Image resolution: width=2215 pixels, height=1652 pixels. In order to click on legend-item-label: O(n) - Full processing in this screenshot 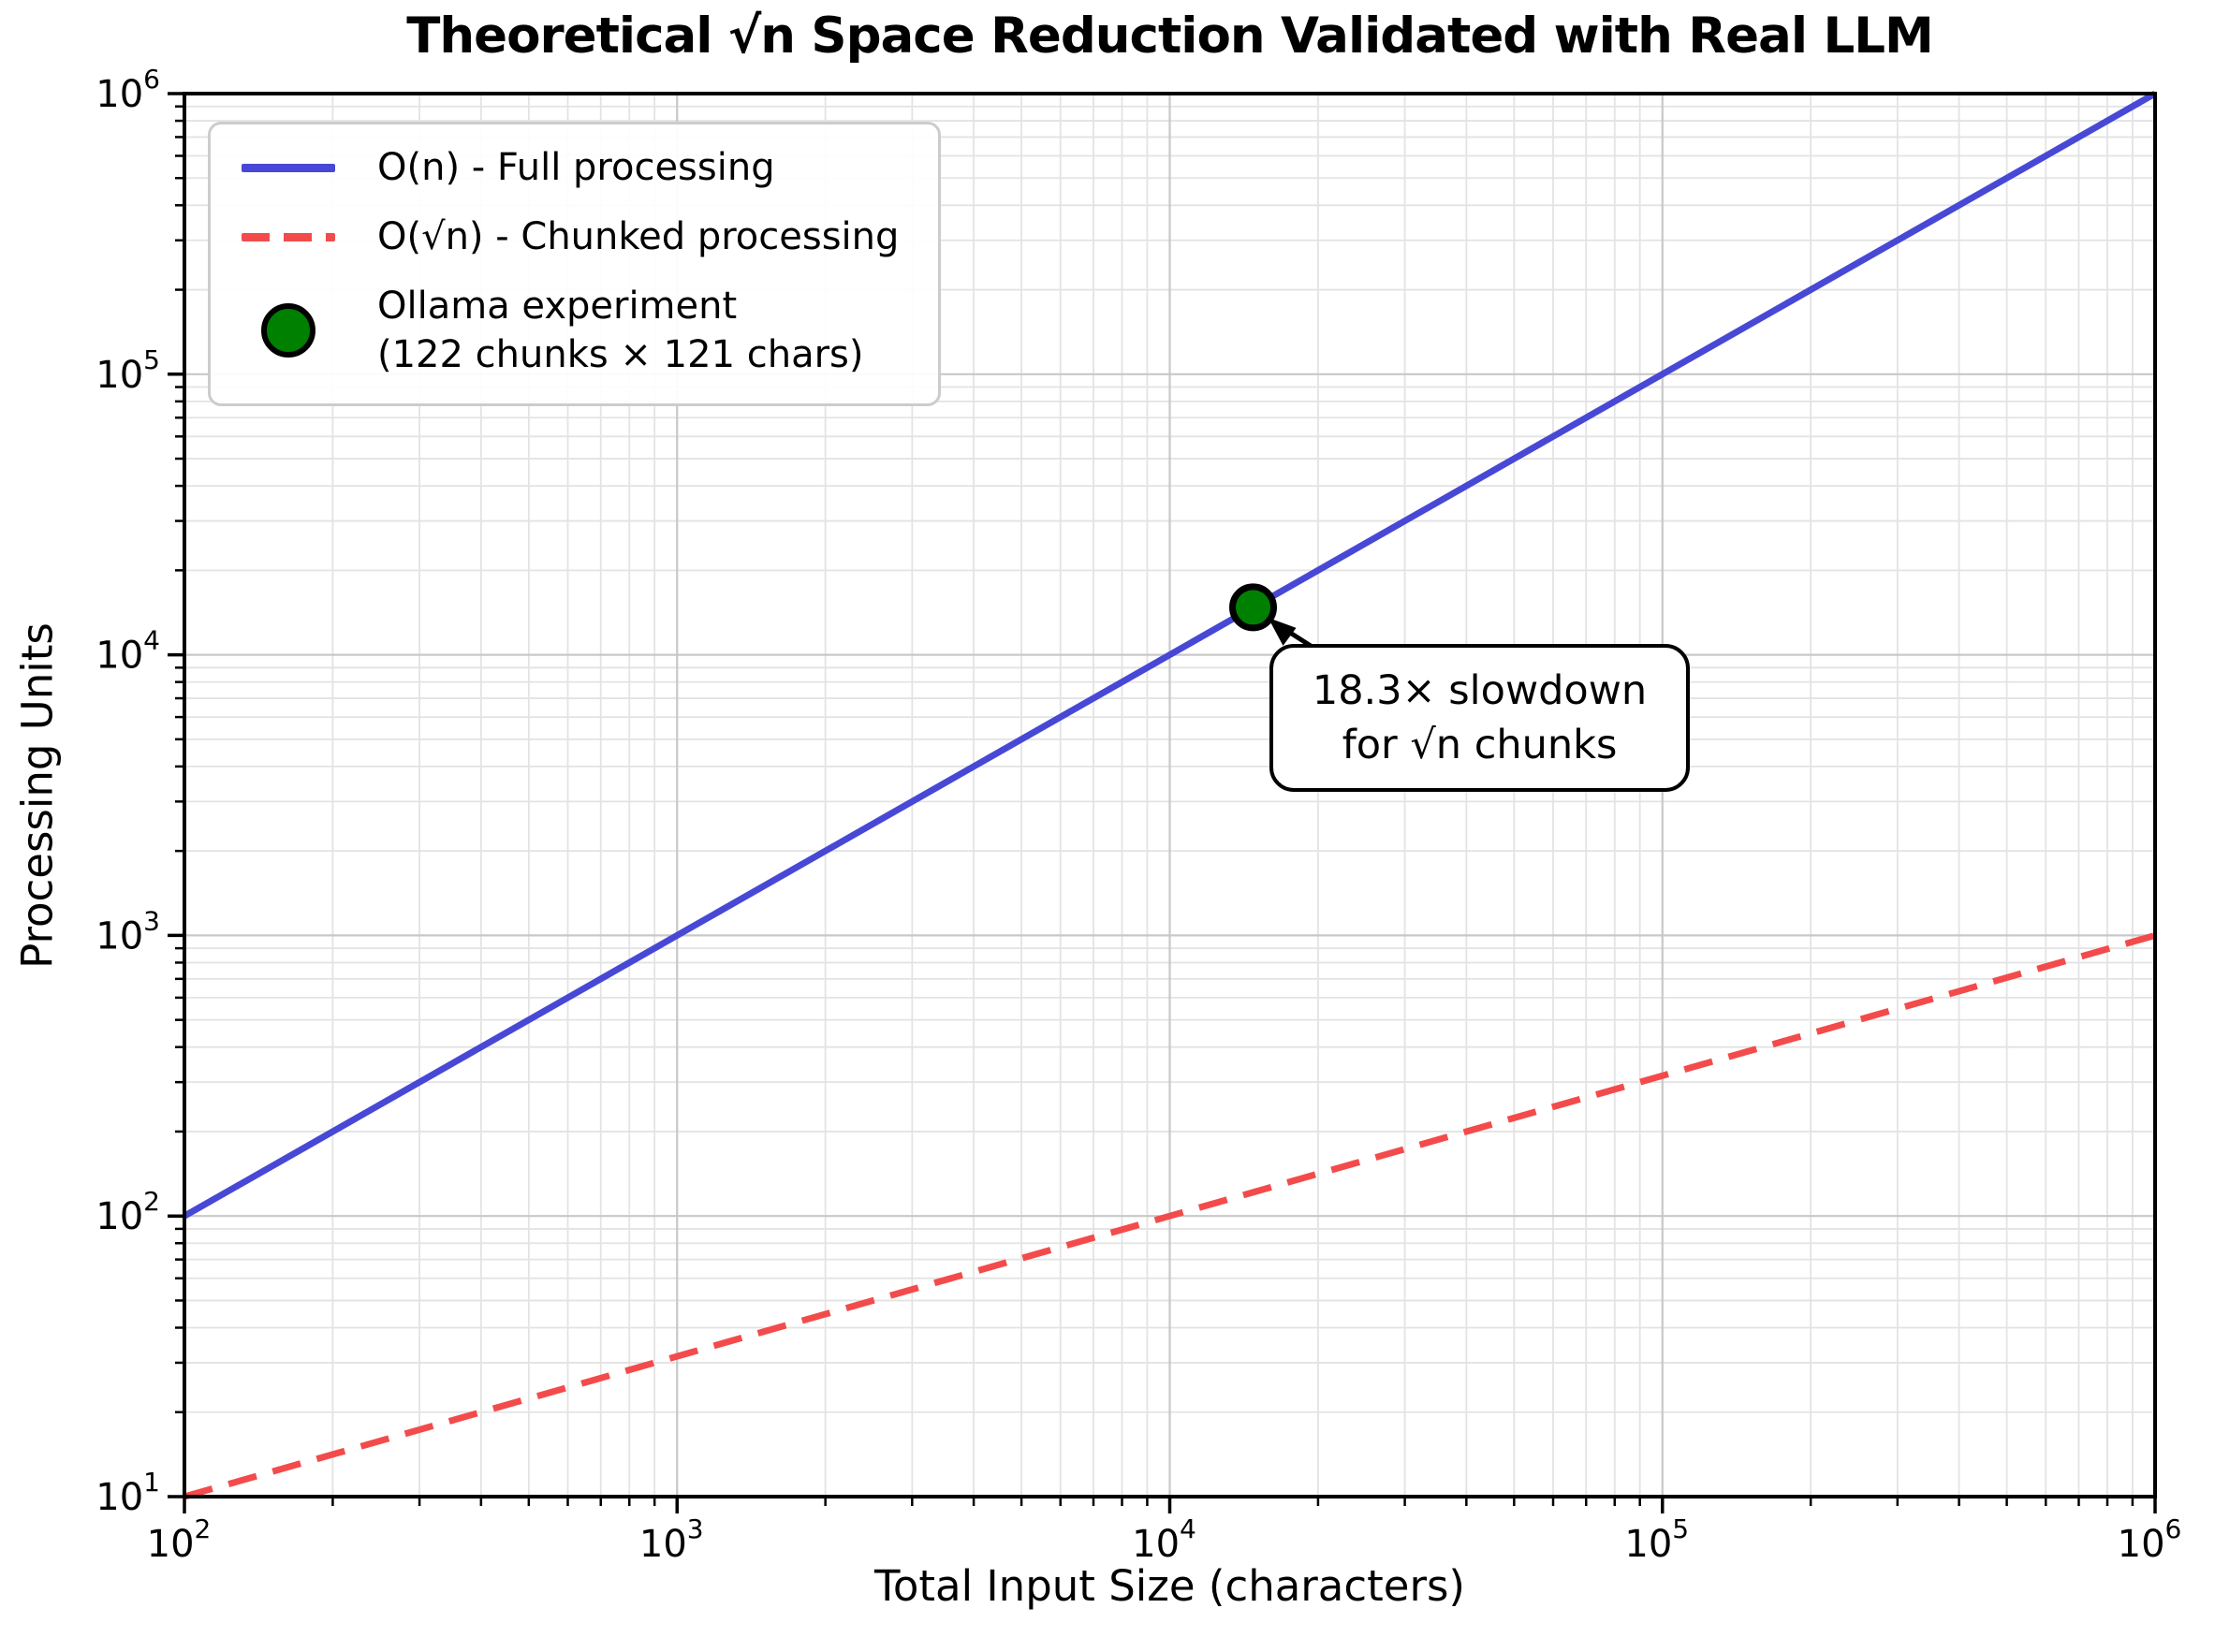, I will do `click(576, 167)`.